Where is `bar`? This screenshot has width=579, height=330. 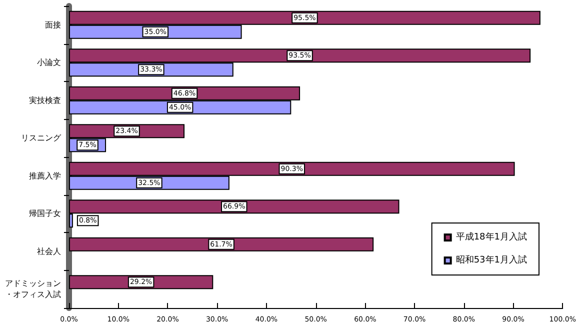
bar is located at coordinates (221, 244).